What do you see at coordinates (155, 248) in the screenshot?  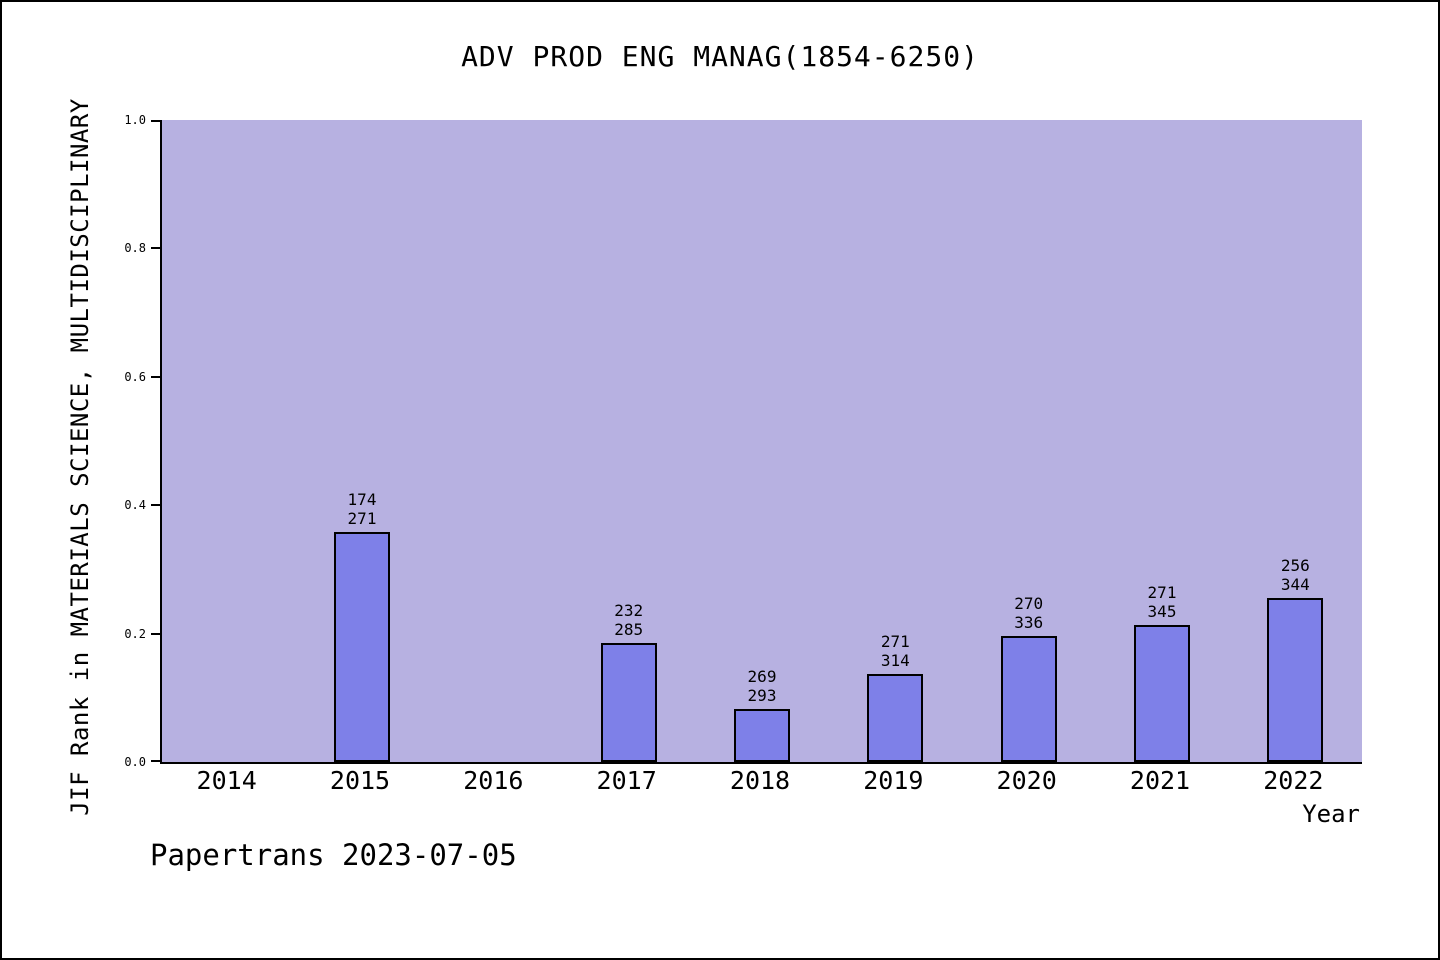 I see `y-tick-mark-0.8` at bounding box center [155, 248].